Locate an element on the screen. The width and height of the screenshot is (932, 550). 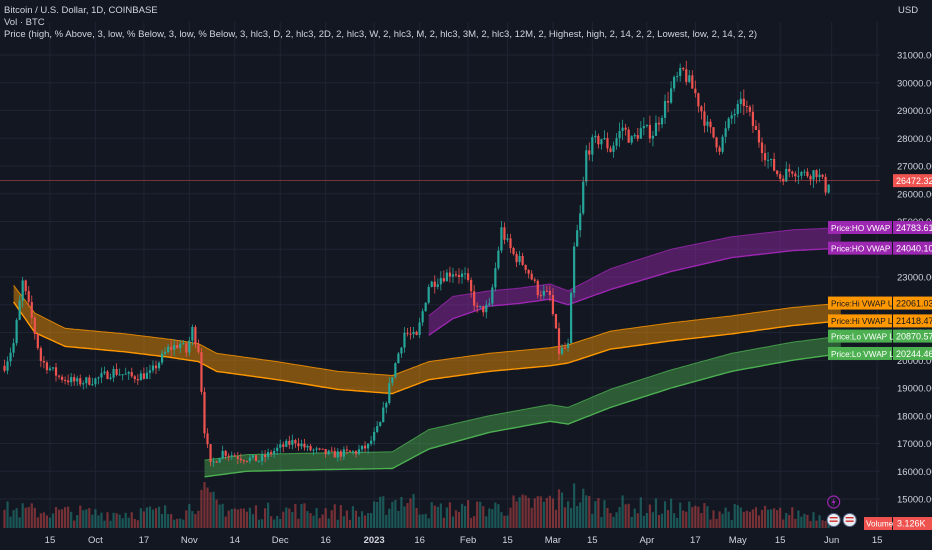
lightning-event-icon is located at coordinates (834, 502).